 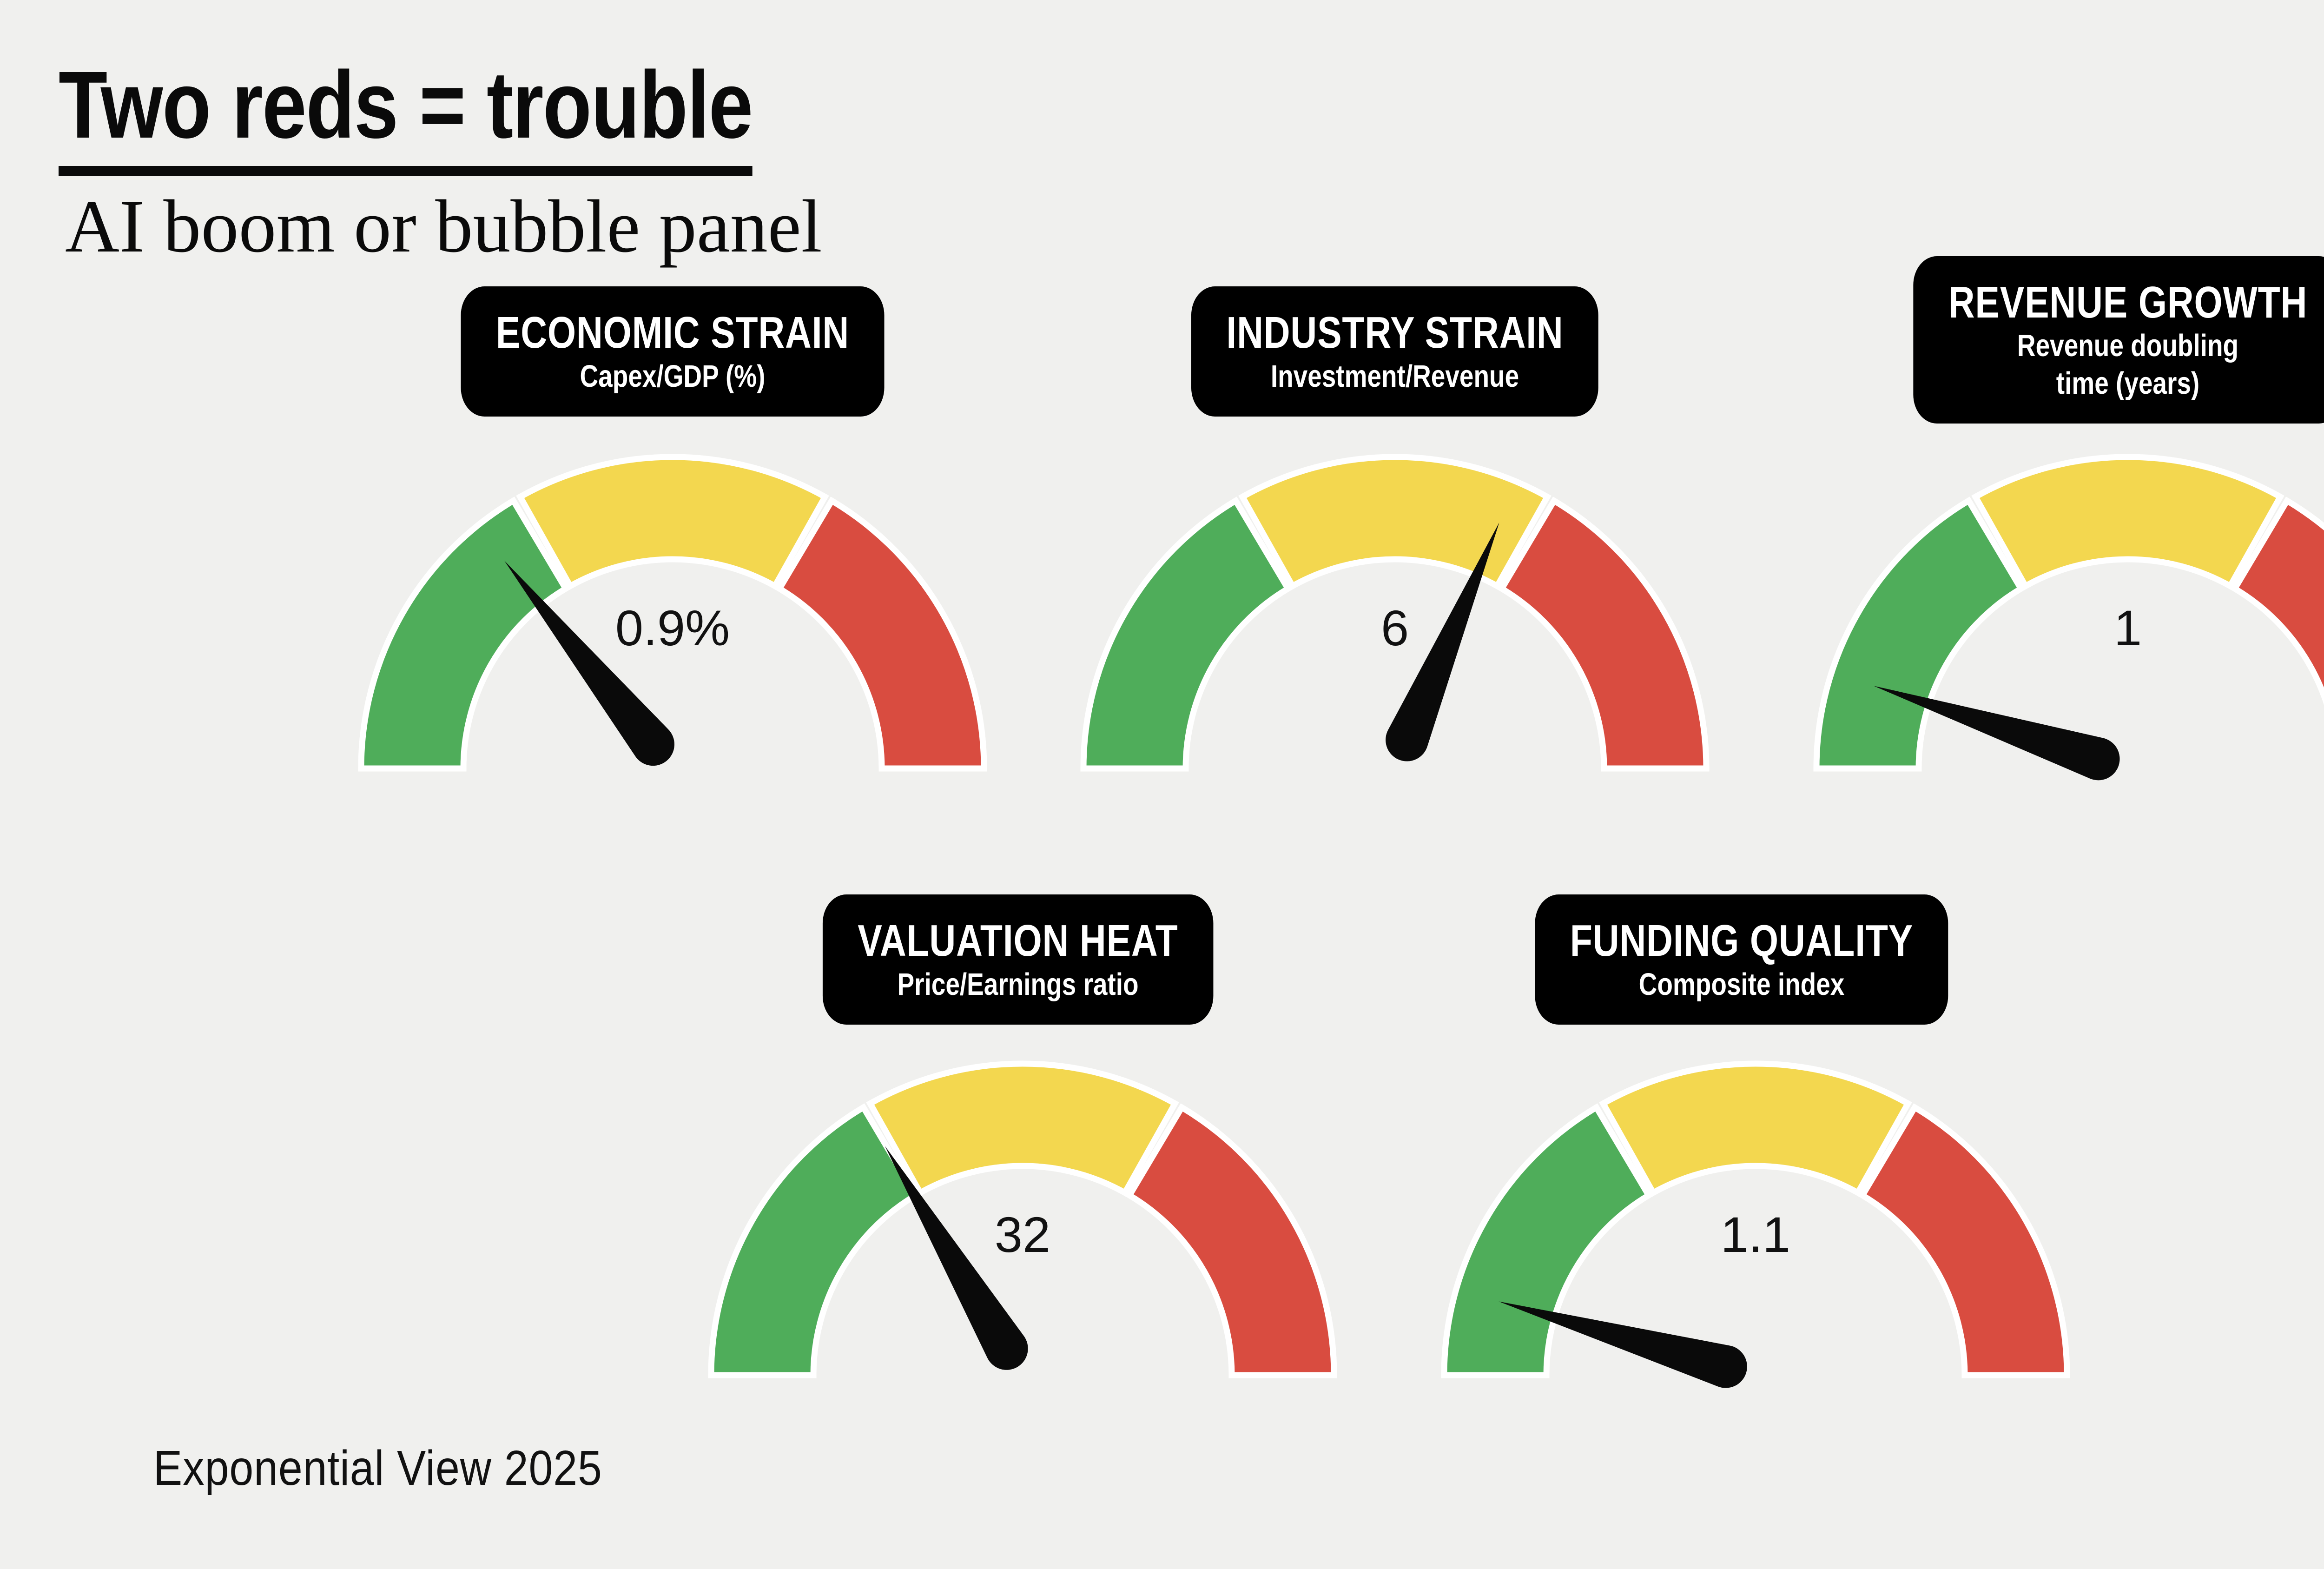 I want to click on label-title: VALUATION HEAT, so click(x=1018, y=941).